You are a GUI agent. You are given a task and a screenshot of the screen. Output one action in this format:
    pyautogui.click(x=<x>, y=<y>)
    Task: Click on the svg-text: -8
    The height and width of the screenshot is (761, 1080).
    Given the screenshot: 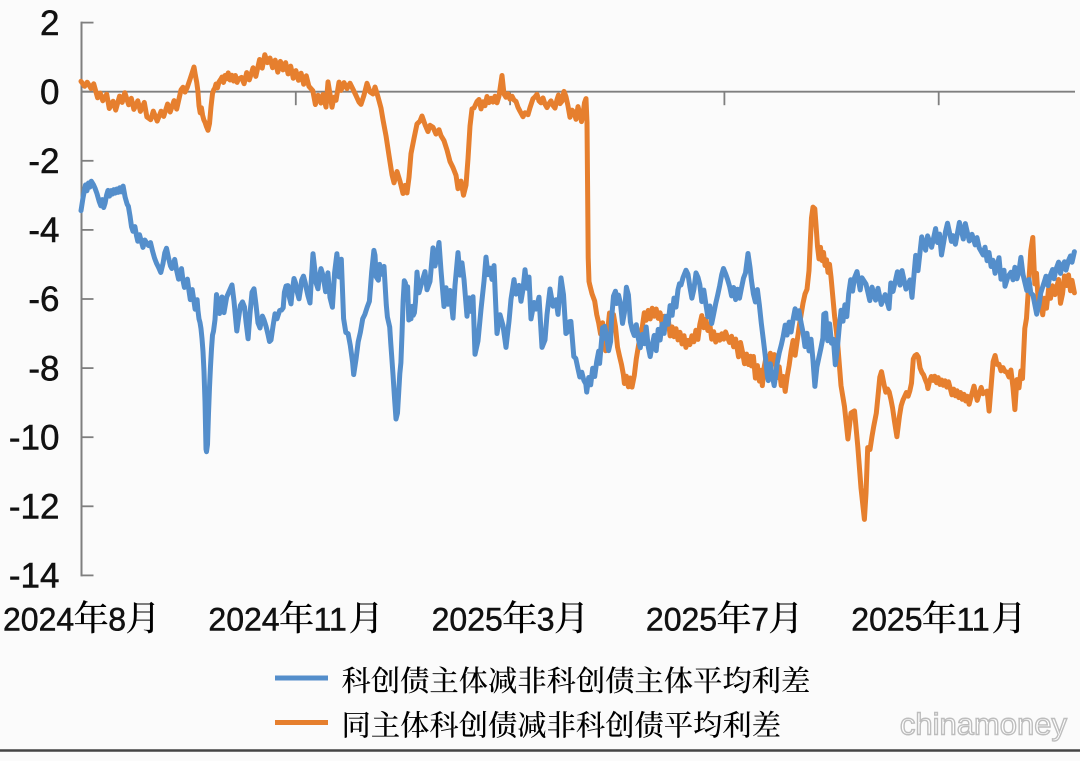 What is the action you would take?
    pyautogui.click(x=43, y=368)
    